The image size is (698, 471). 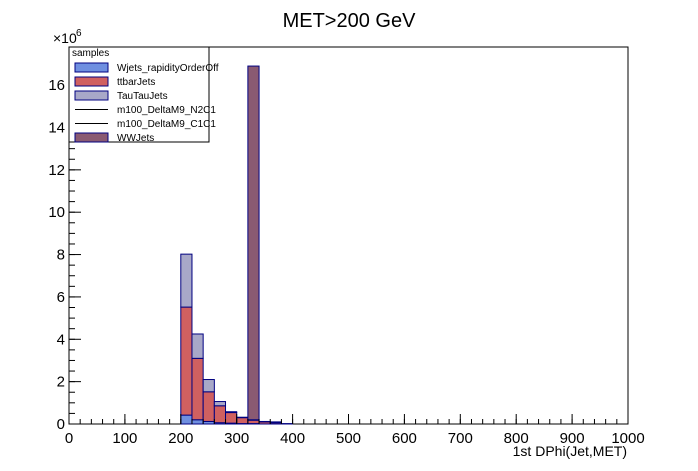 I want to click on y-tick-label-8: 8, so click(x=61, y=255).